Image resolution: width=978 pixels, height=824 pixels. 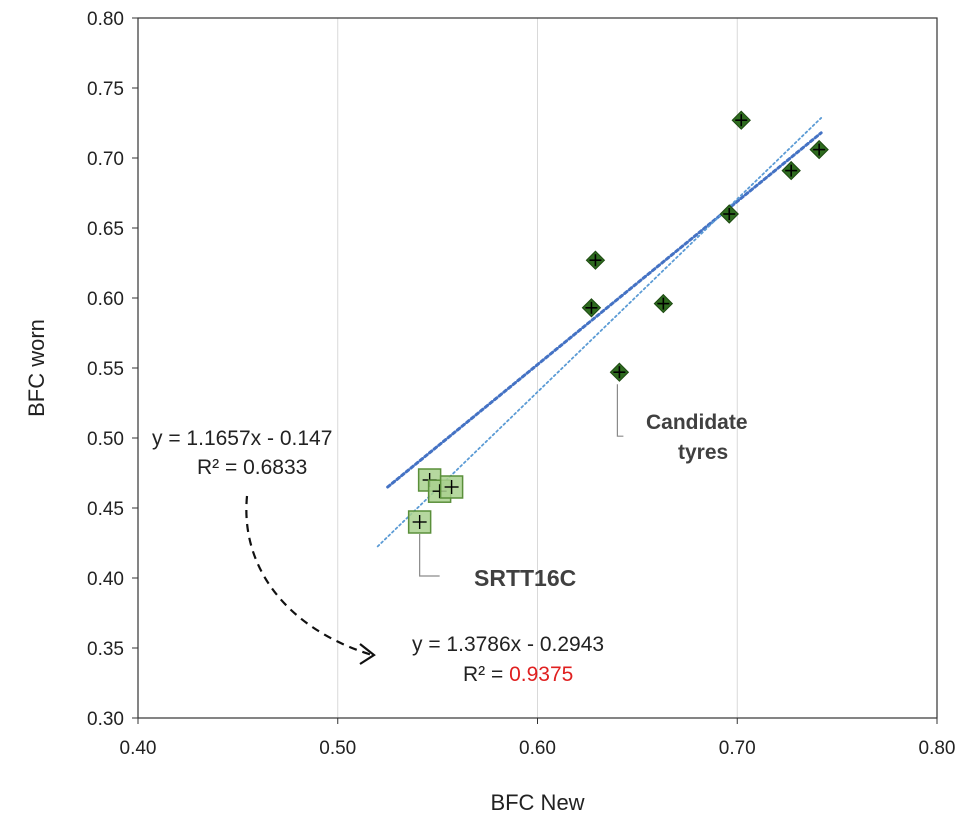 What do you see at coordinates (620, 410) in the screenshot?
I see `candidate-leader-line` at bounding box center [620, 410].